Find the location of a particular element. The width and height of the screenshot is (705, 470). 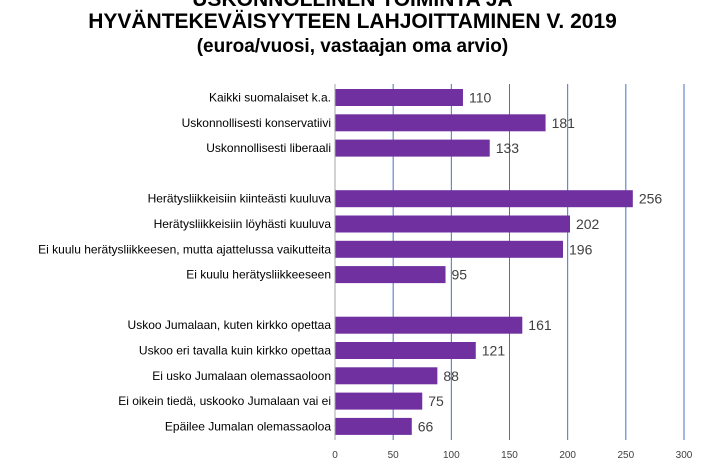

x-tick-label: 250 is located at coordinates (625, 455).